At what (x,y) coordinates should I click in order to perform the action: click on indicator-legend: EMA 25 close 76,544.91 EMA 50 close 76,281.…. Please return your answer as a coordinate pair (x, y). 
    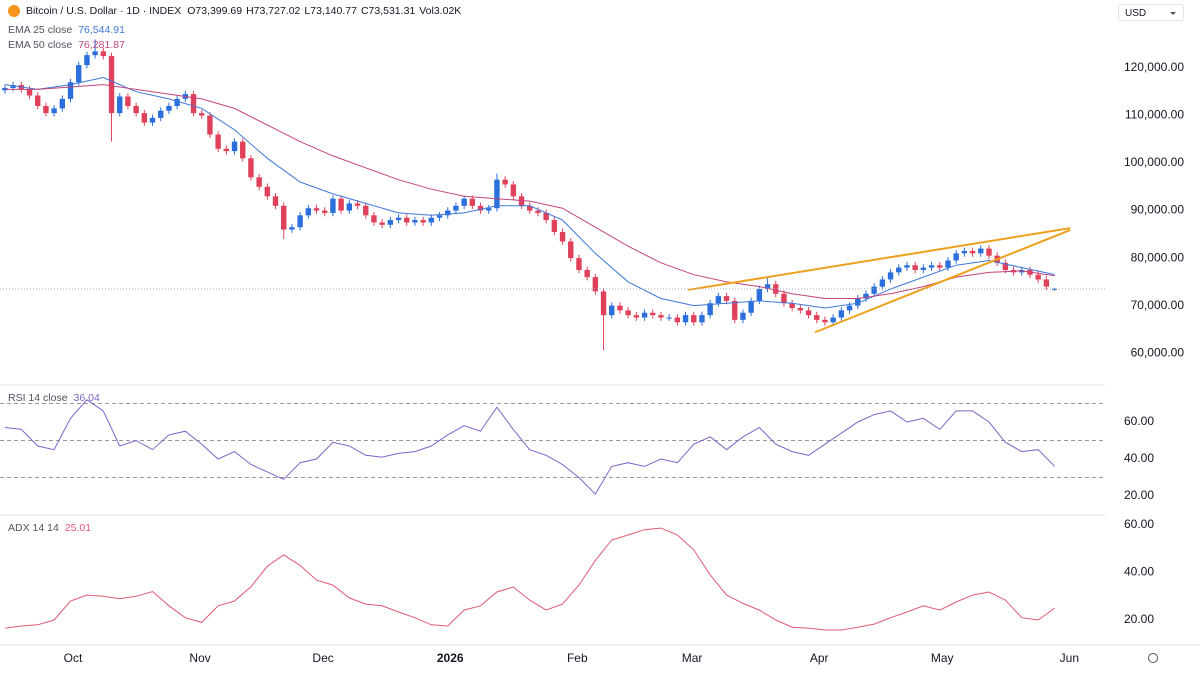
    Looking at the image, I should click on (66, 37).